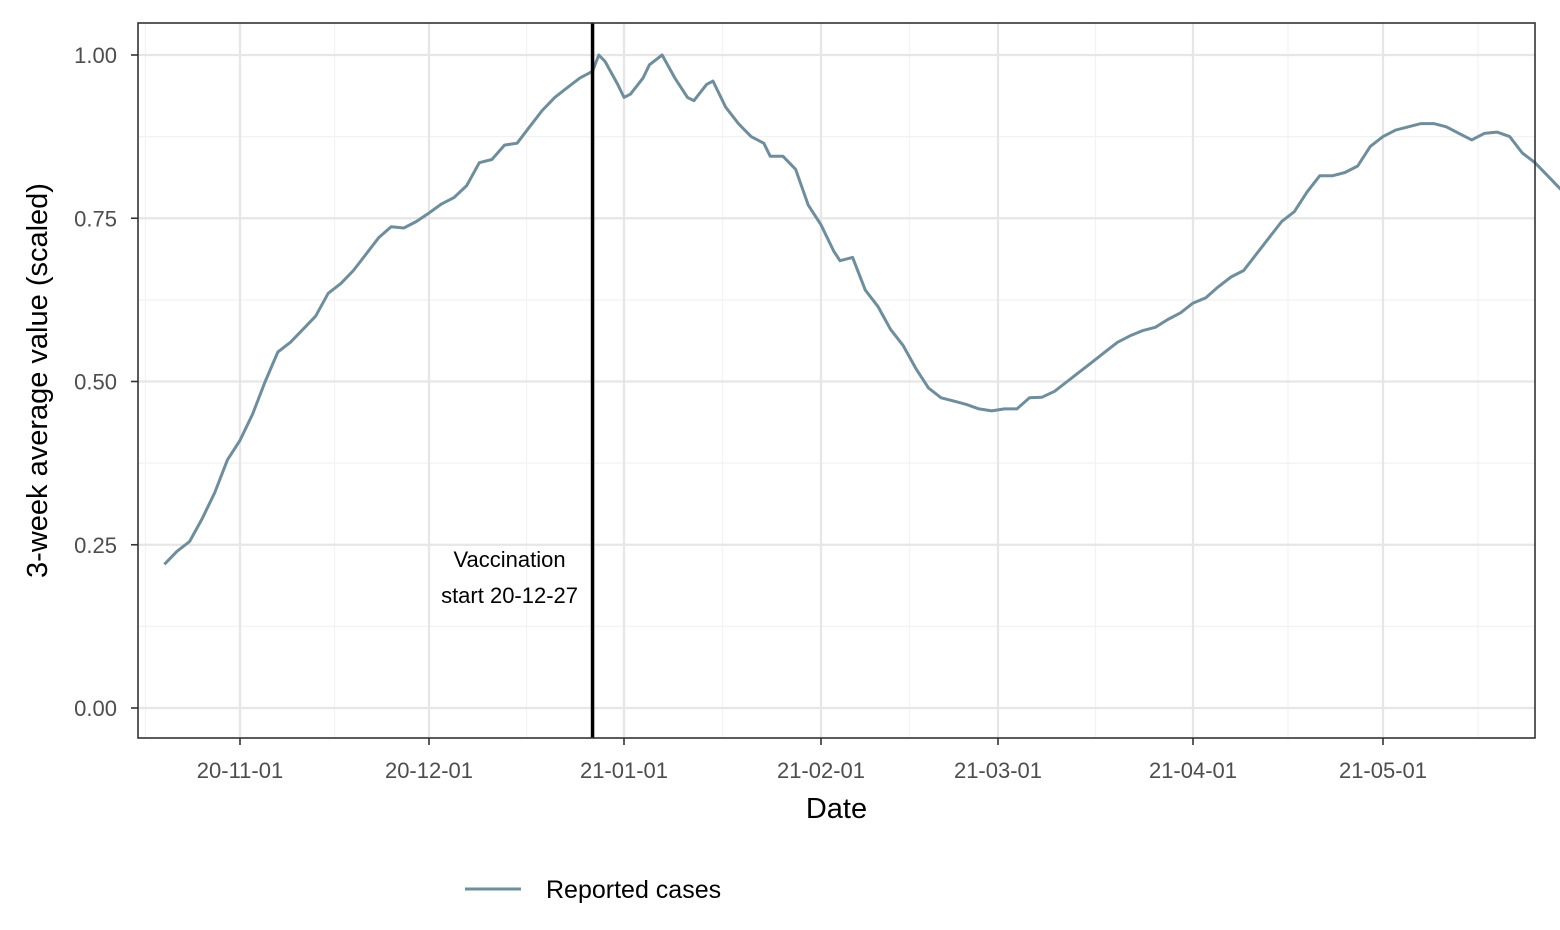 The height and width of the screenshot is (930, 1560). I want to click on y-axis-title: 3-week average value (scaled), so click(38, 380).